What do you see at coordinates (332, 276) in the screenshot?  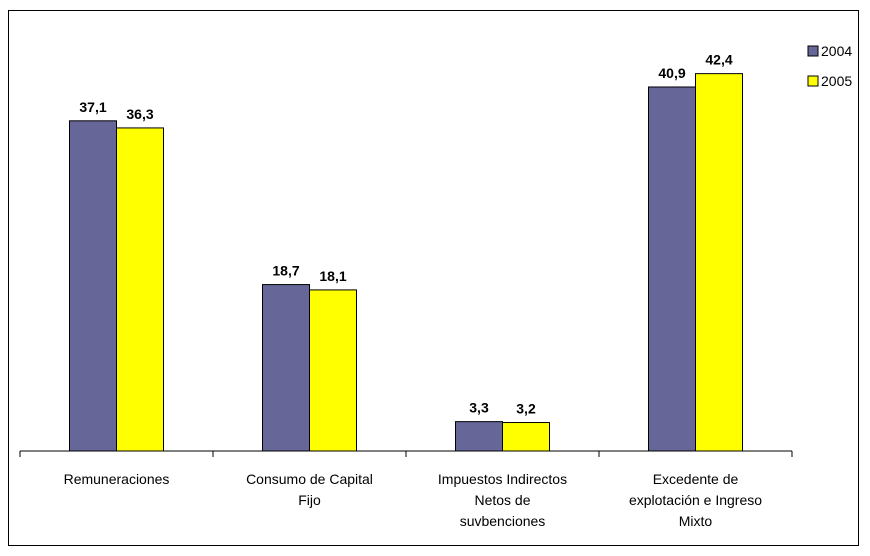 I see `value-label-2005-1: 18,1` at bounding box center [332, 276].